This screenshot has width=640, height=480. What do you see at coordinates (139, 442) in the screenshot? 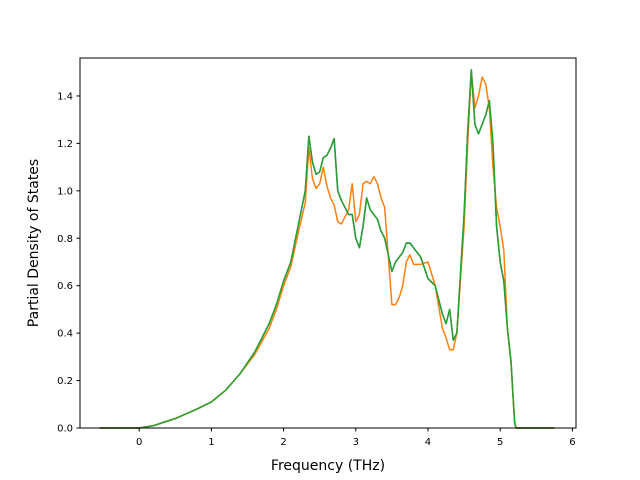
I see `x-tick-label: 0` at bounding box center [139, 442].